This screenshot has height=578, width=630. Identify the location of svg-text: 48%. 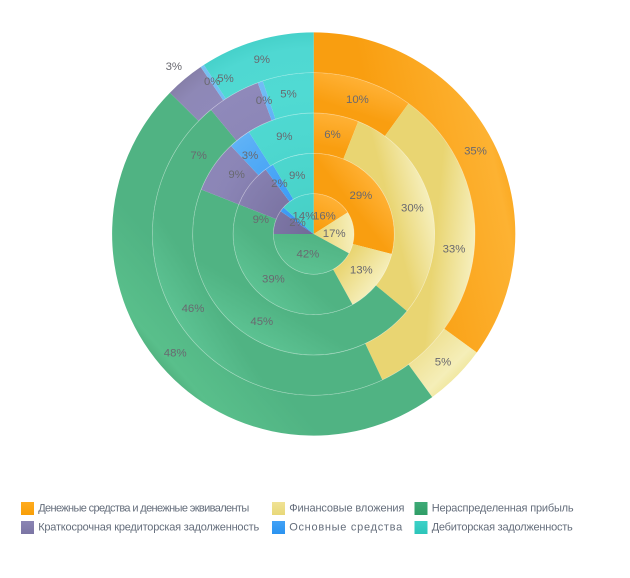
(175, 354).